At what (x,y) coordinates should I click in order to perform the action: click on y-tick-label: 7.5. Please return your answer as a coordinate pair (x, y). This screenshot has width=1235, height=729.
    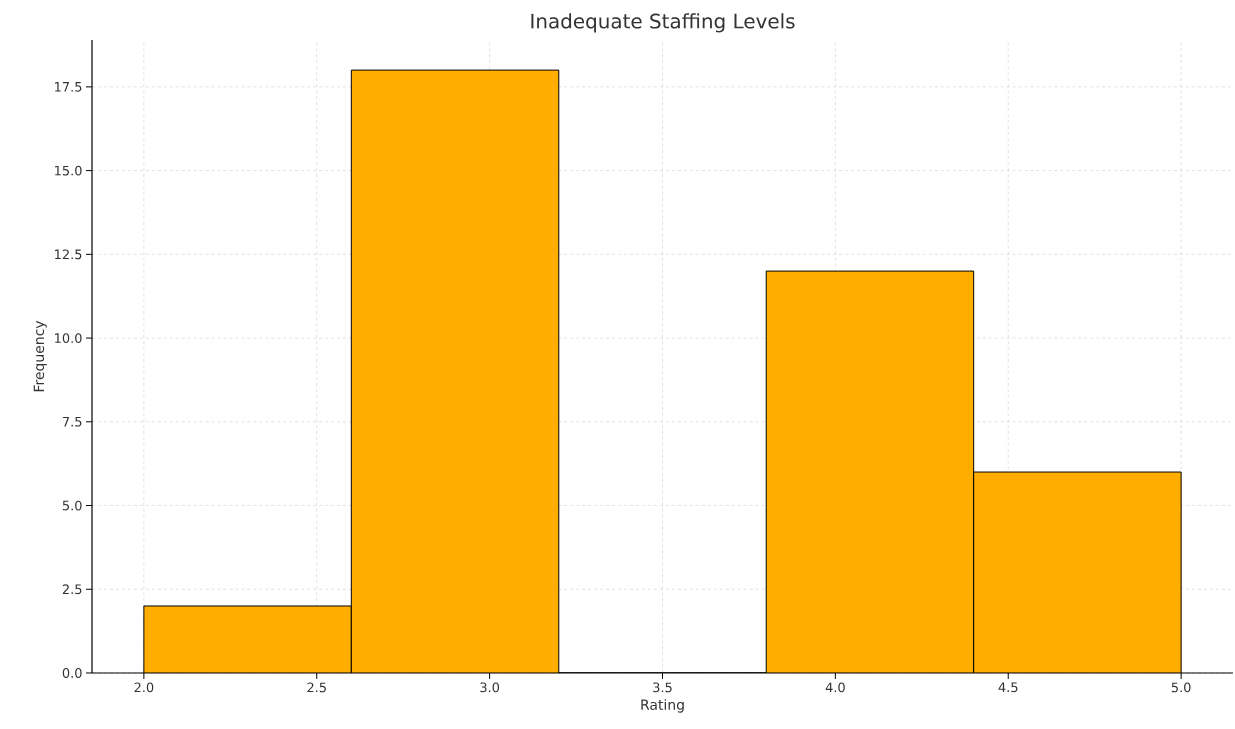
    Looking at the image, I should click on (72, 421).